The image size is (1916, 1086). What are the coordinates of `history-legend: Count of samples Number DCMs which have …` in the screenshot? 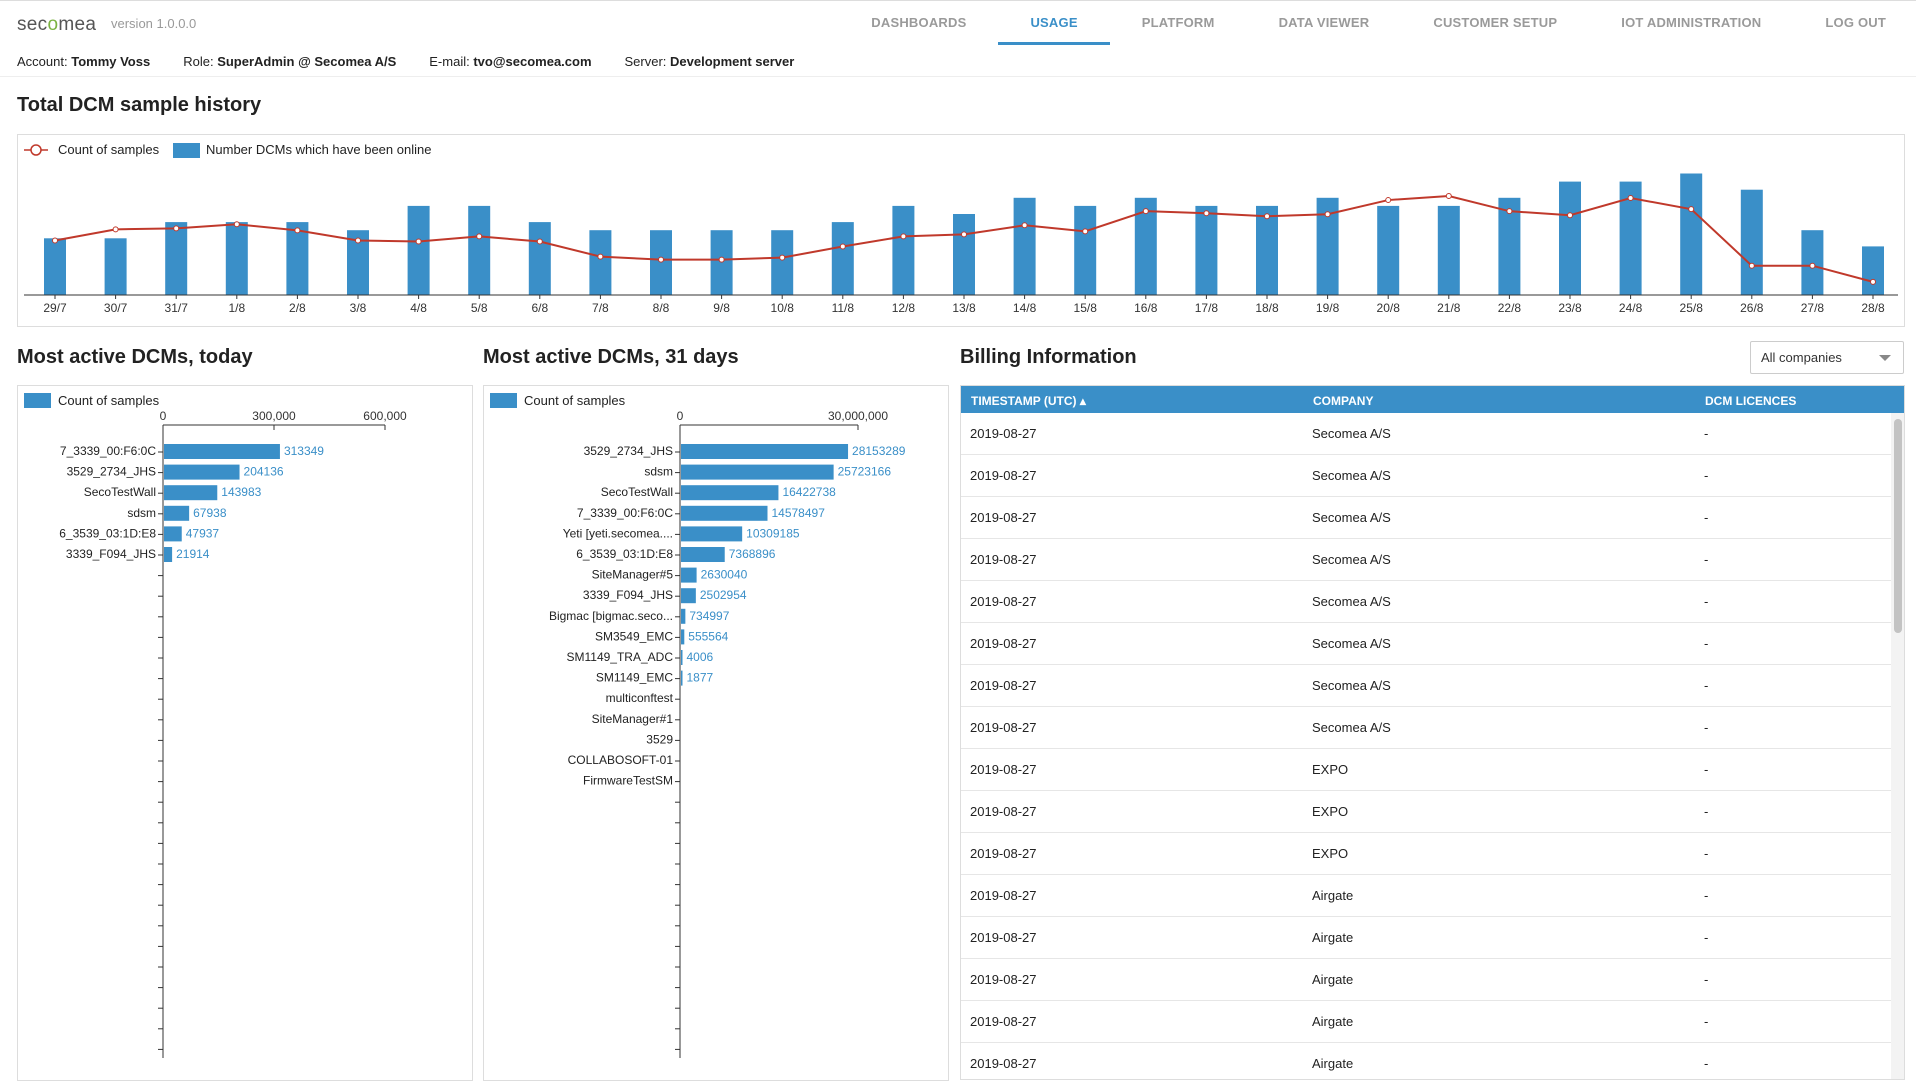 It's located at (227, 150).